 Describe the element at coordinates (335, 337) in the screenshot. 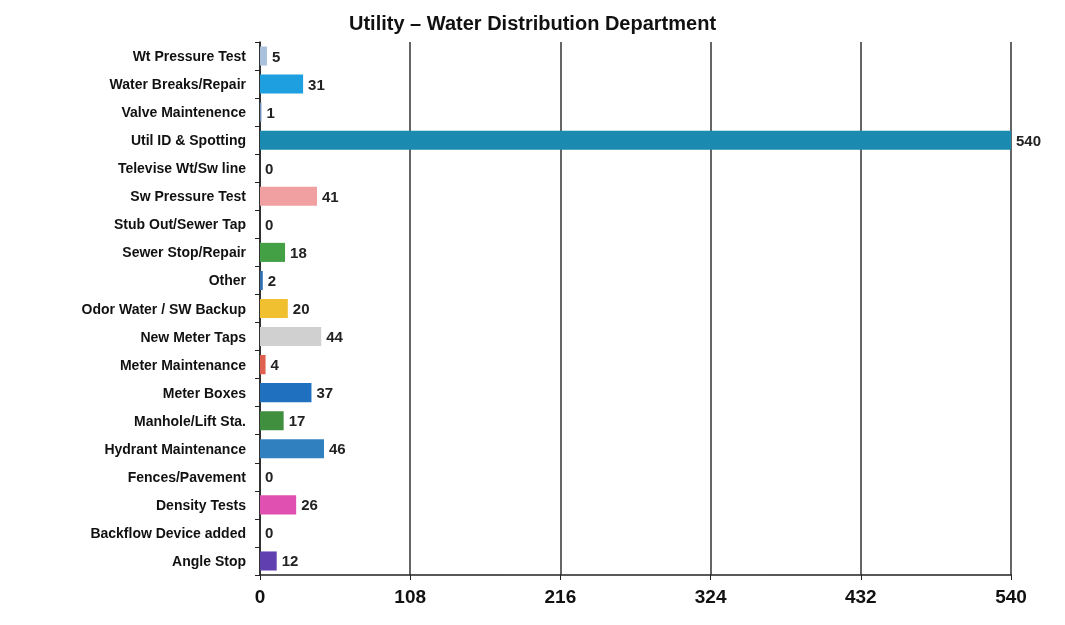

I see `data-label: 44` at that location.